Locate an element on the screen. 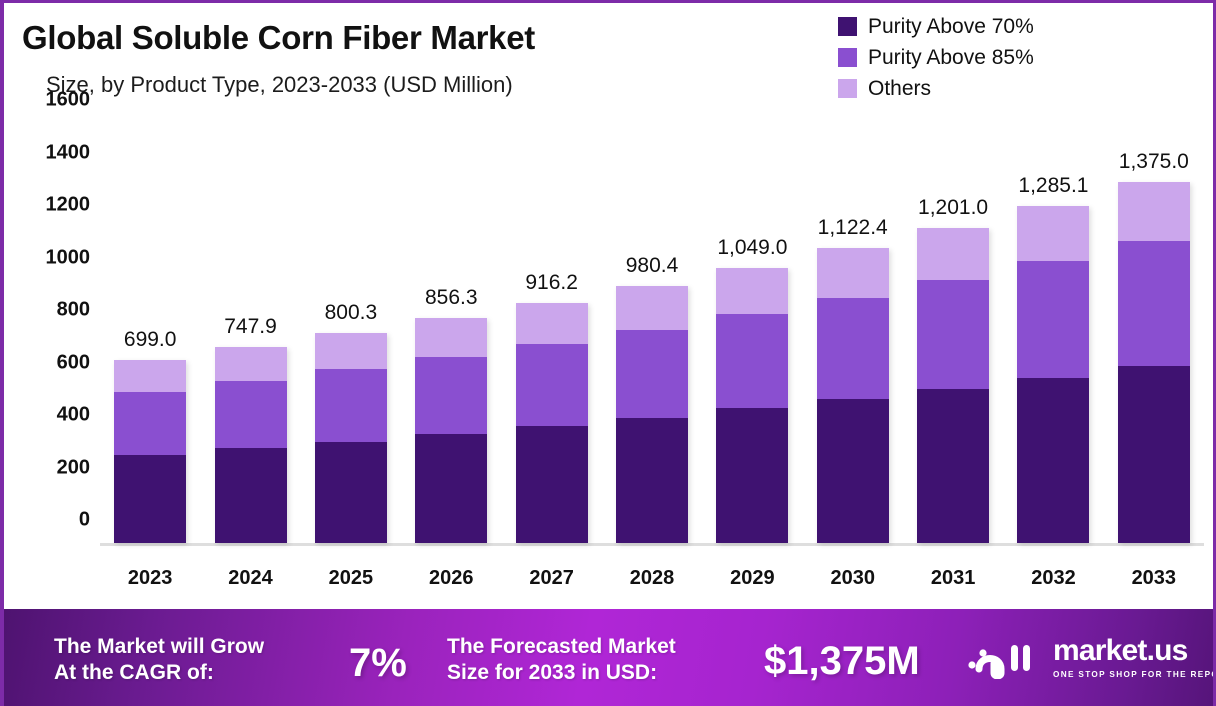 The width and height of the screenshot is (1216, 706). y-axis-tick-label: 200 is located at coordinates (73, 467).